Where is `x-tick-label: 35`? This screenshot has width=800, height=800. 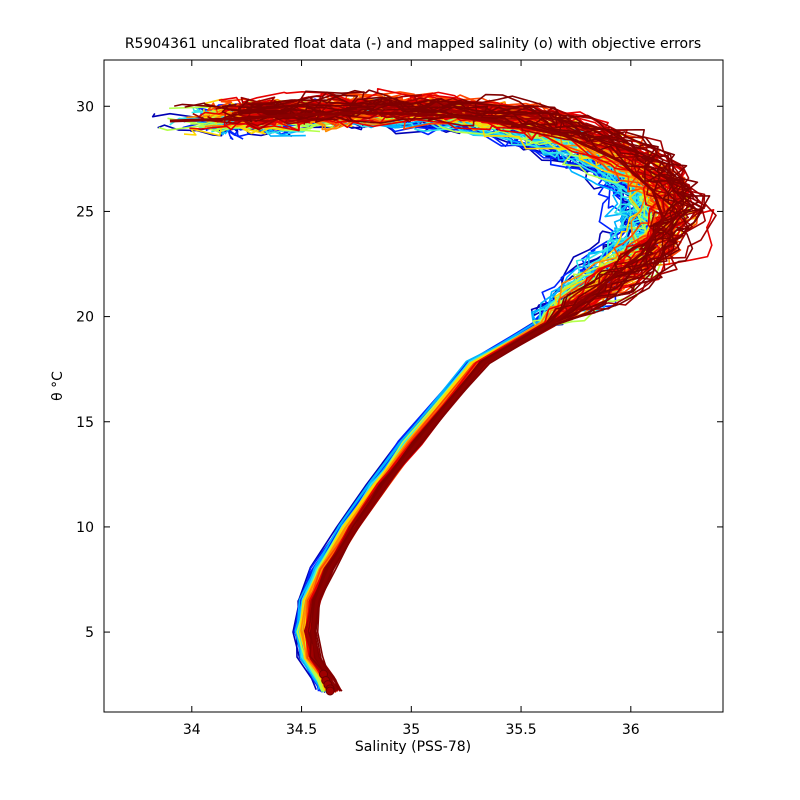
x-tick-label: 35 is located at coordinates (411, 730).